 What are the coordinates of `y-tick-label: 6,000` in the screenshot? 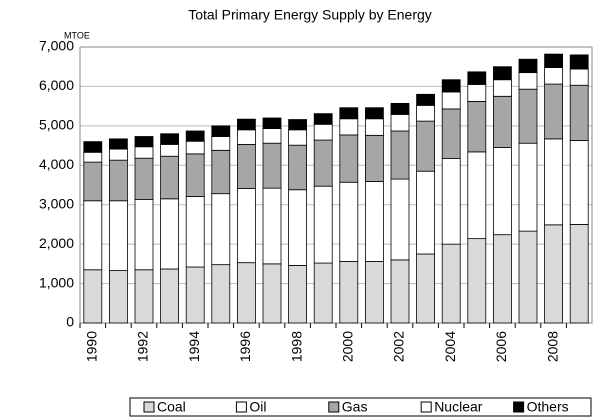 It's located at (56, 85).